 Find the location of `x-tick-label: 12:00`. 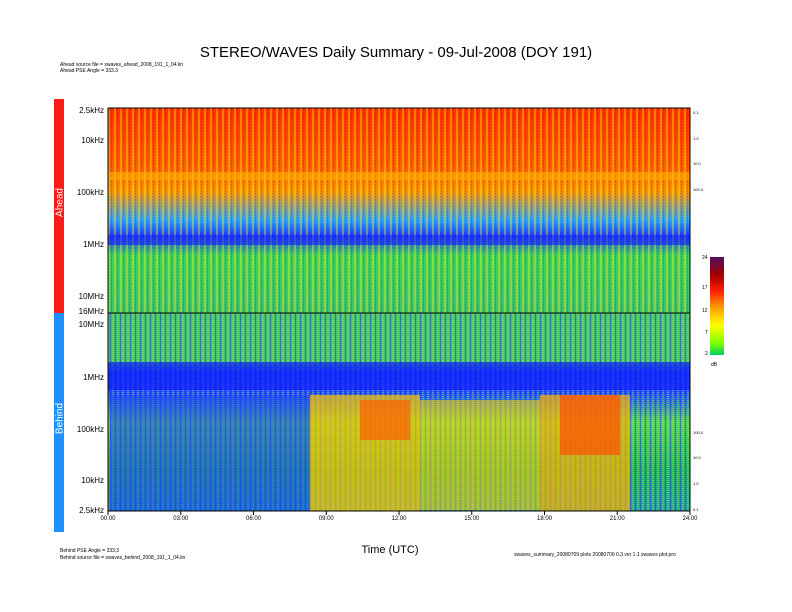

x-tick-label: 12:00 is located at coordinates (399, 519).